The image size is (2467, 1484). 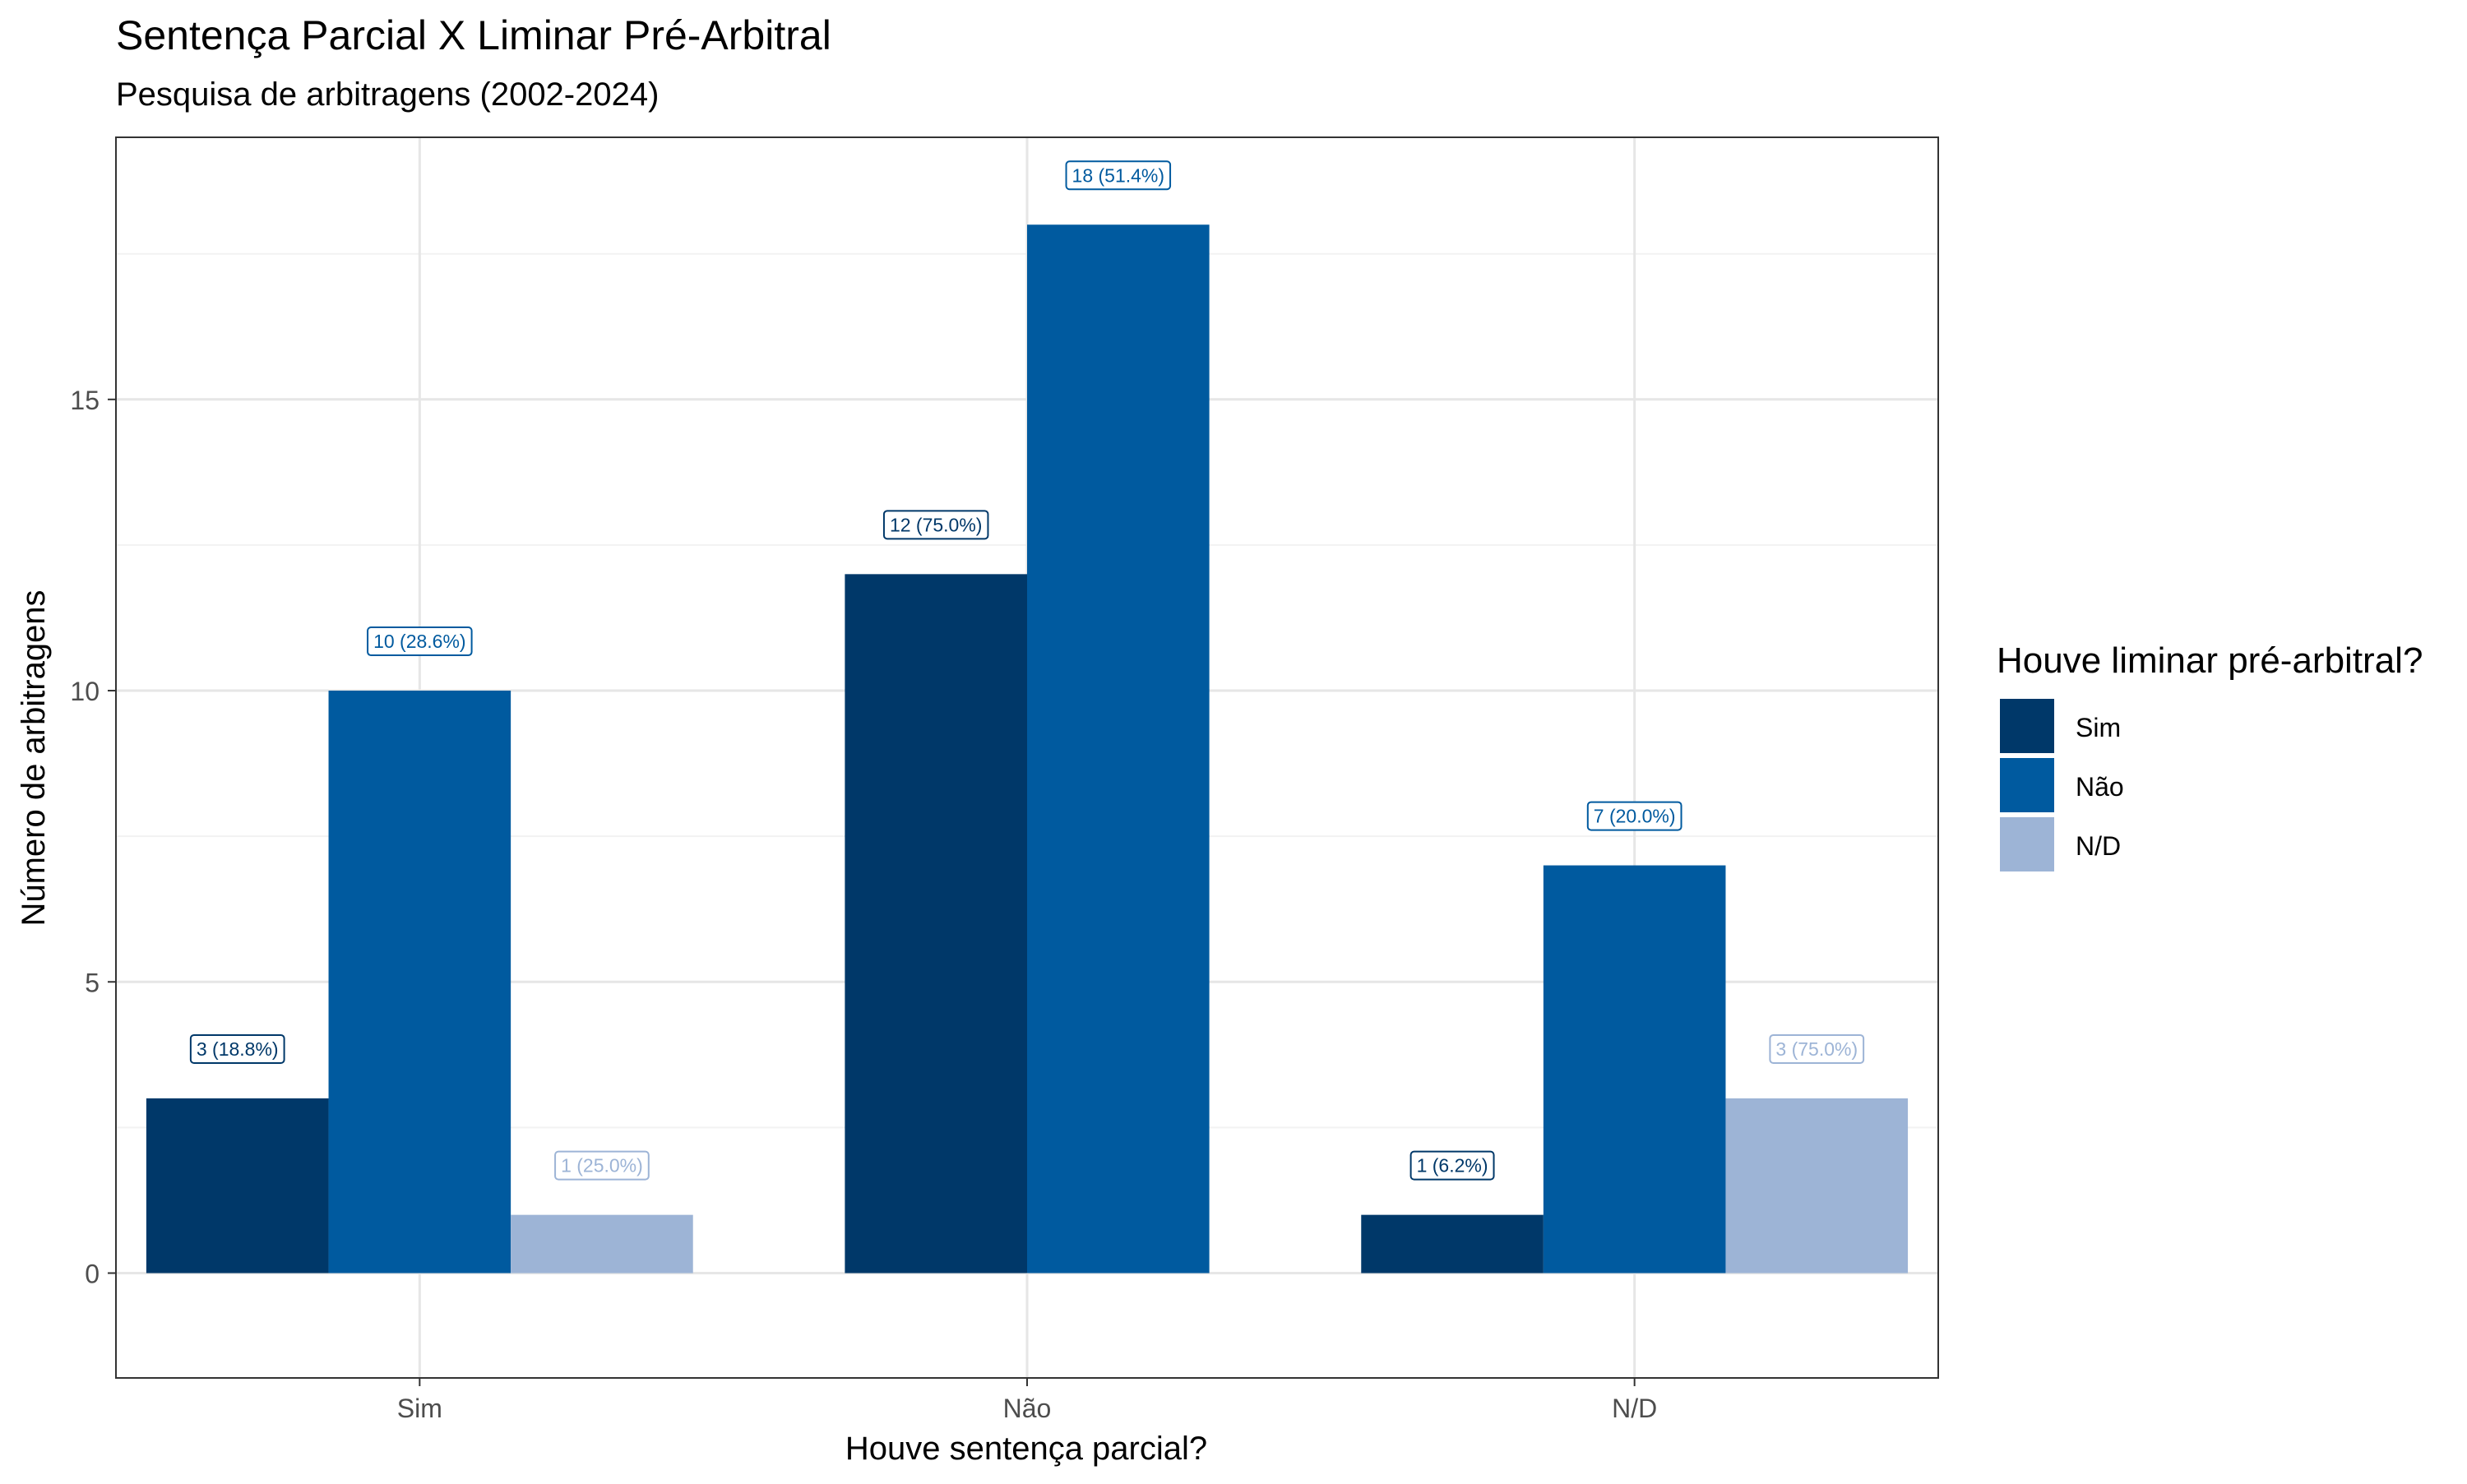 I want to click on data-label: 7 (20.0%), so click(x=1634, y=816).